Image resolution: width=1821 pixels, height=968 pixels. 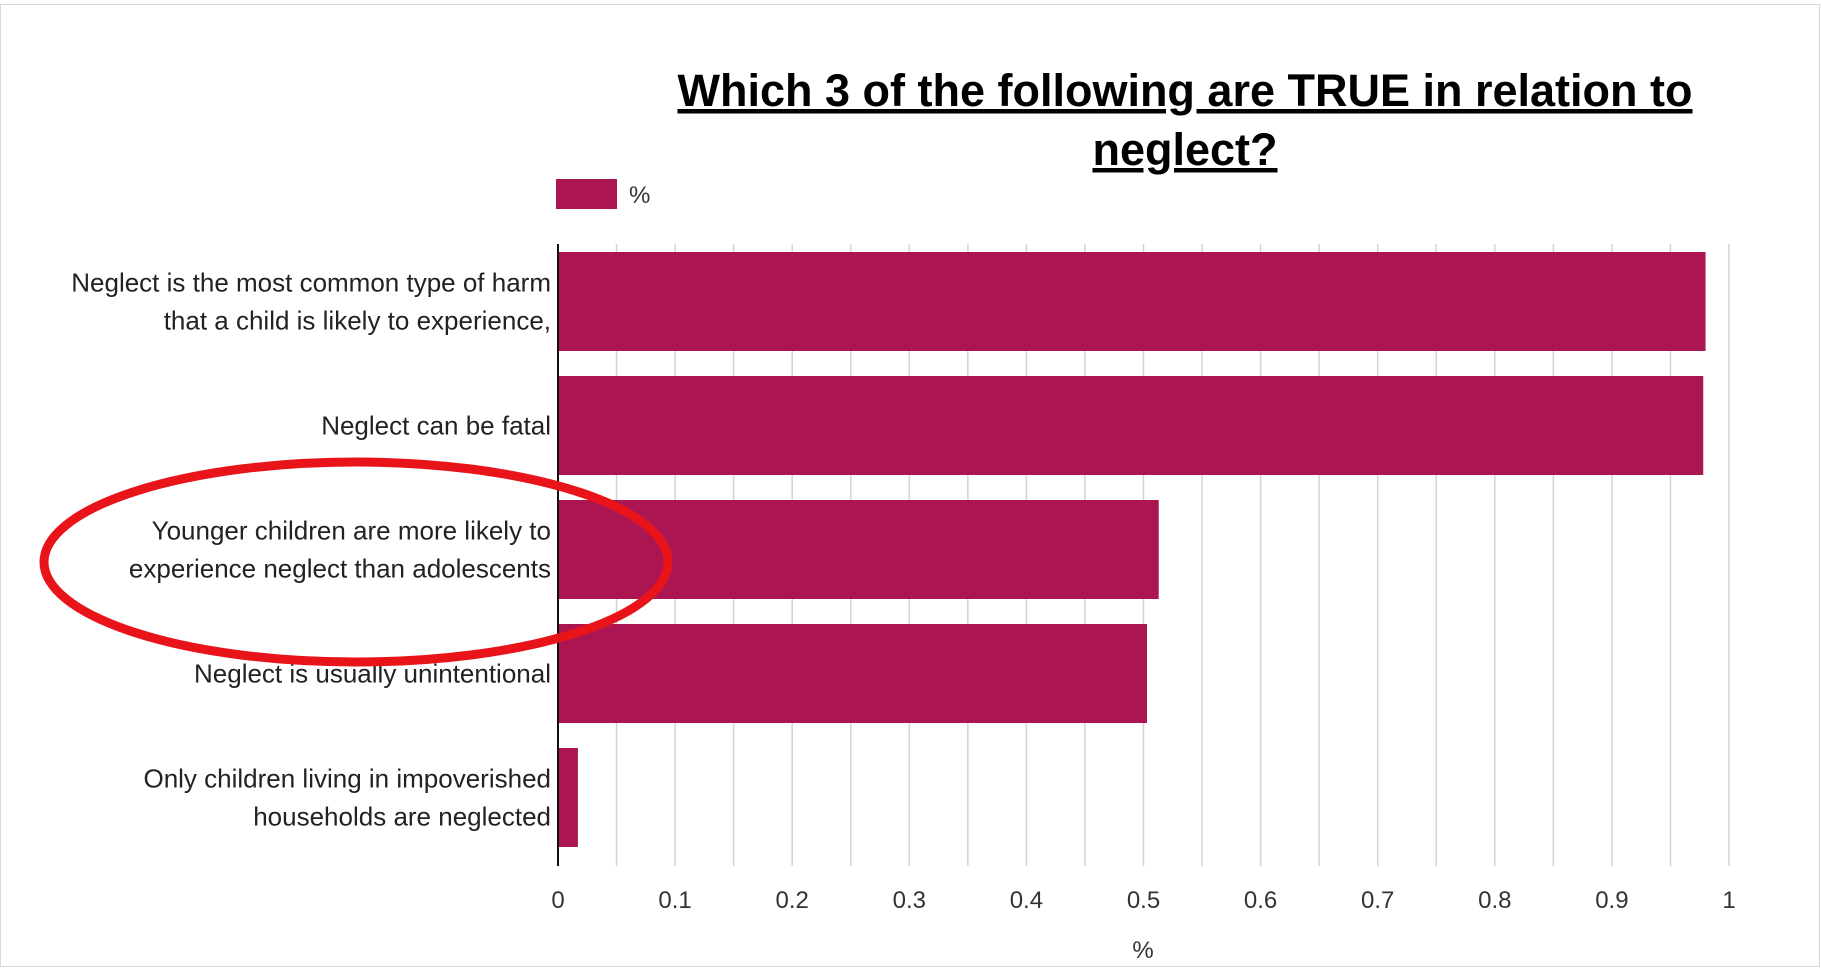 What do you see at coordinates (1026, 900) in the screenshot?
I see `x-tick-label: 0.4` at bounding box center [1026, 900].